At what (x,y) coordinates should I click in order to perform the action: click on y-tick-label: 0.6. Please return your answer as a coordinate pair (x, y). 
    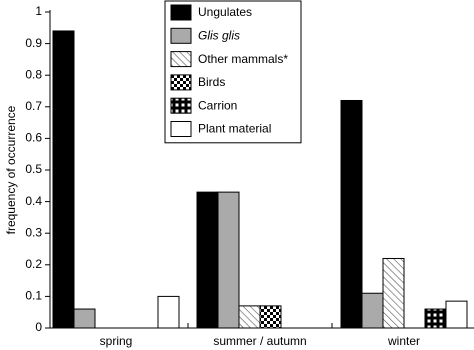
    Looking at the image, I should click on (33, 138).